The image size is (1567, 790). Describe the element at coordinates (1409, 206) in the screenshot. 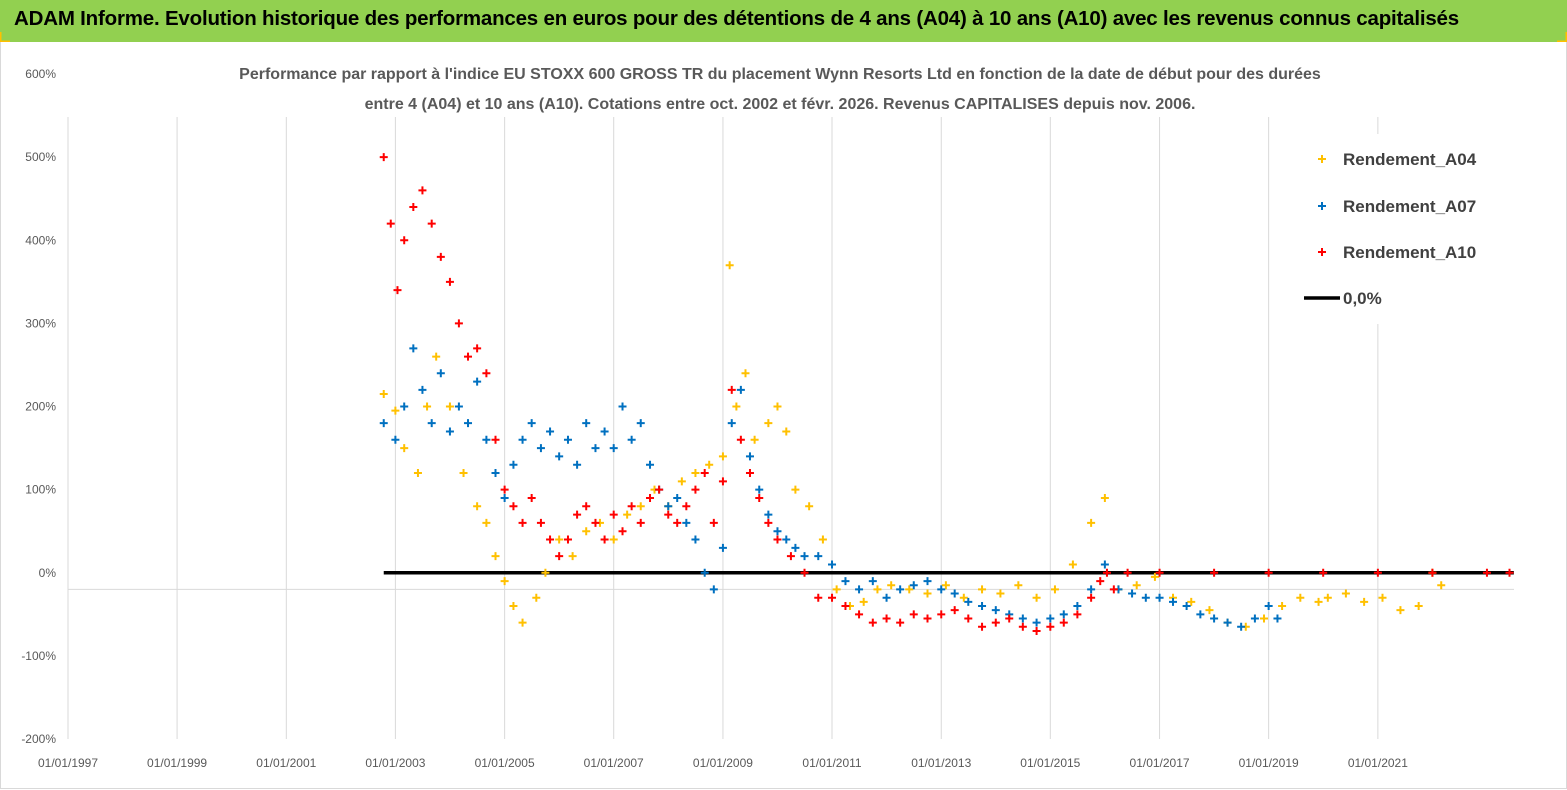

I see `legend-label: Rendement_A07` at that location.